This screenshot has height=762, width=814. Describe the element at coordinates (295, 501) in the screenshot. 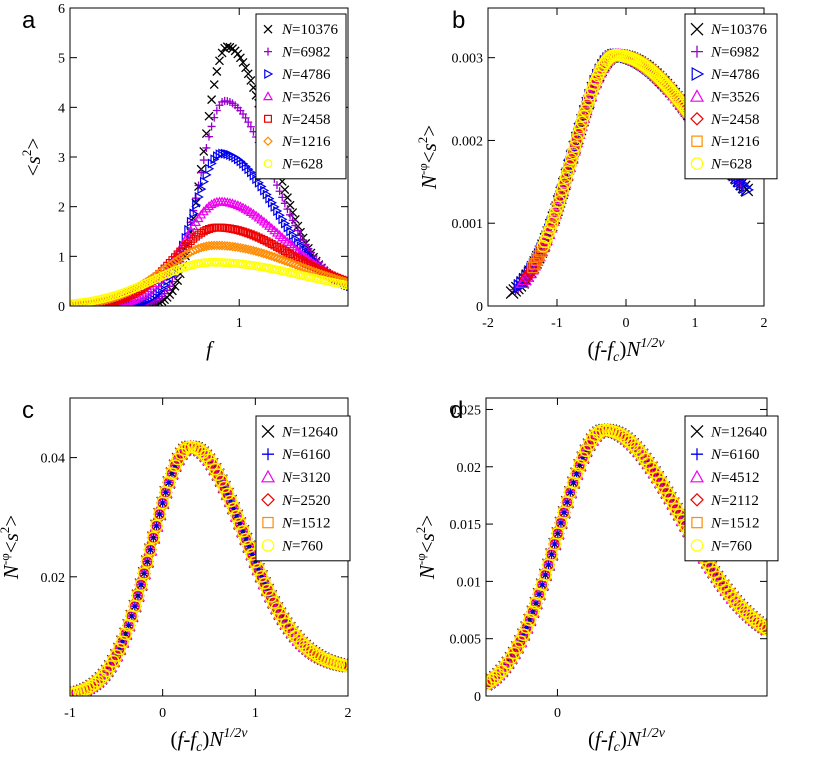

I see `legend-entry: N=2520` at that location.